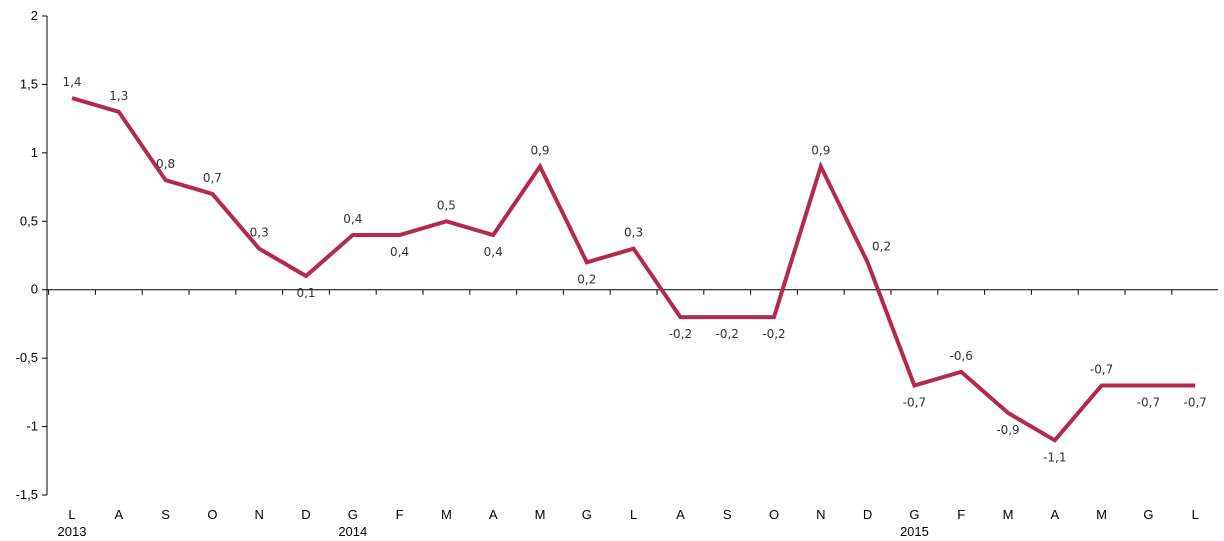 This screenshot has height=541, width=1224. Describe the element at coordinates (1007, 430) in the screenshot. I see `data-label: -0,9` at that location.